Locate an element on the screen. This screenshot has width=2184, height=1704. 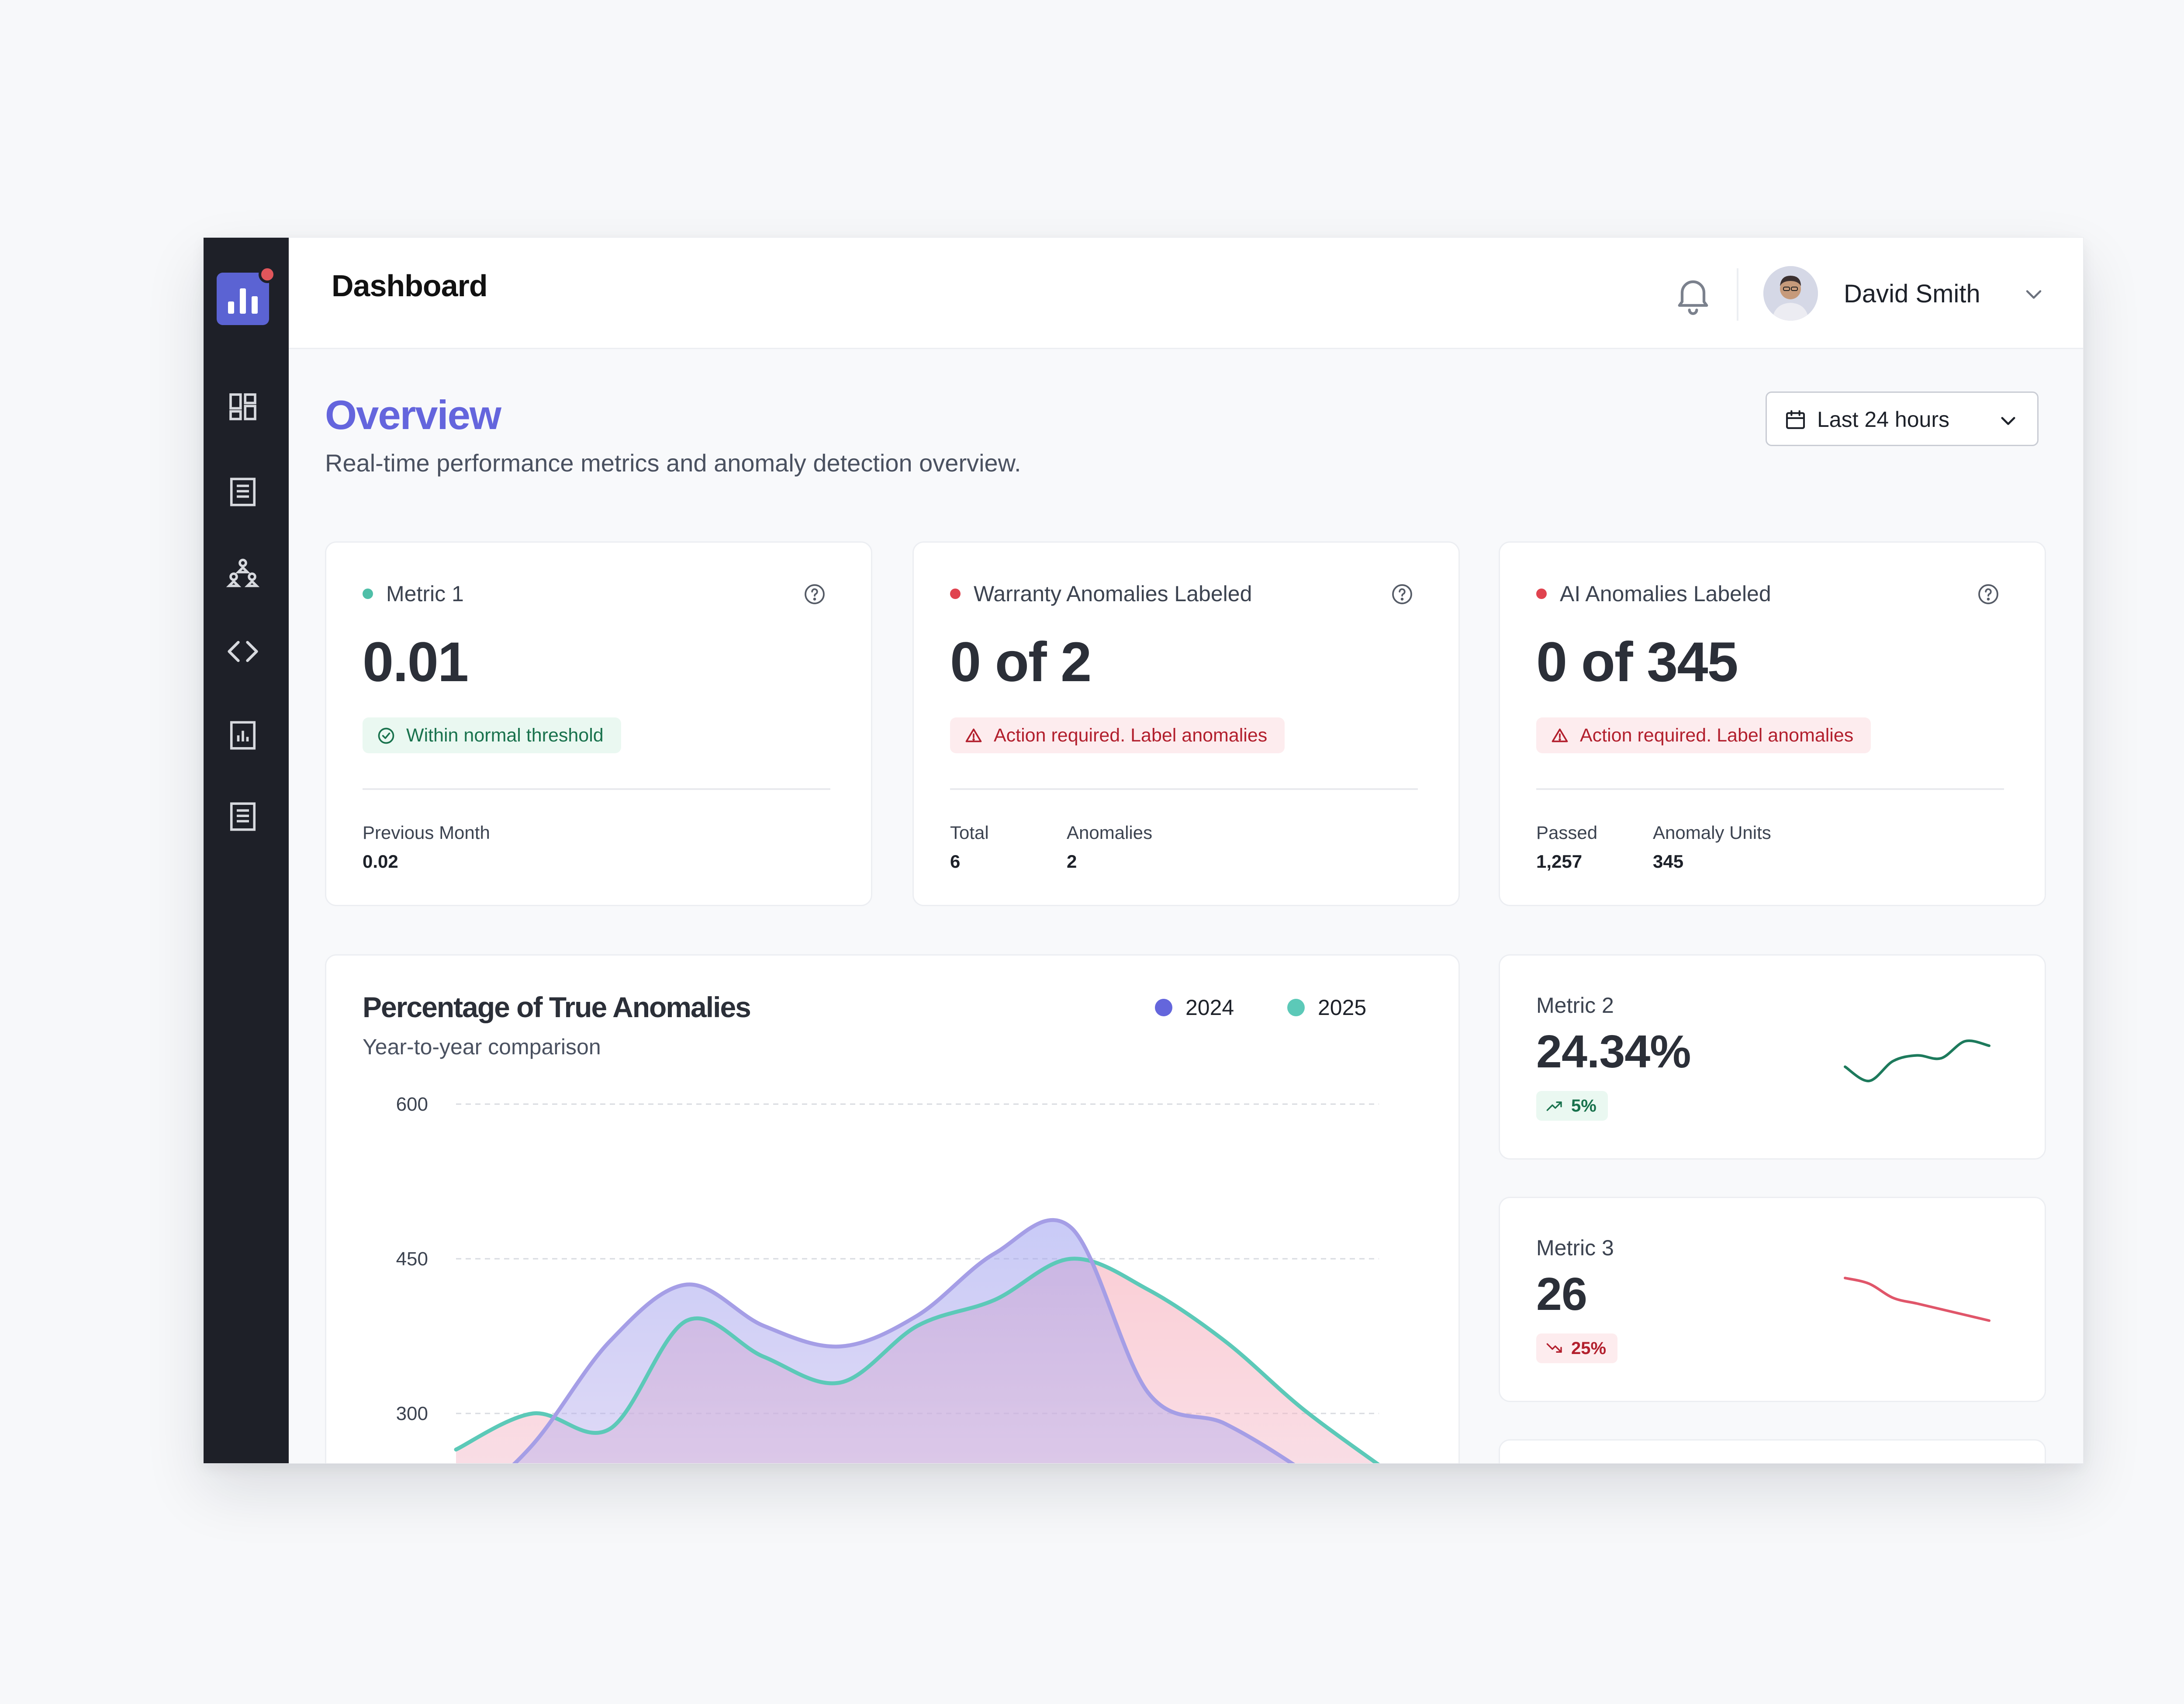
chart-title: Percentage of True Anomalies is located at coordinates (557, 1007).